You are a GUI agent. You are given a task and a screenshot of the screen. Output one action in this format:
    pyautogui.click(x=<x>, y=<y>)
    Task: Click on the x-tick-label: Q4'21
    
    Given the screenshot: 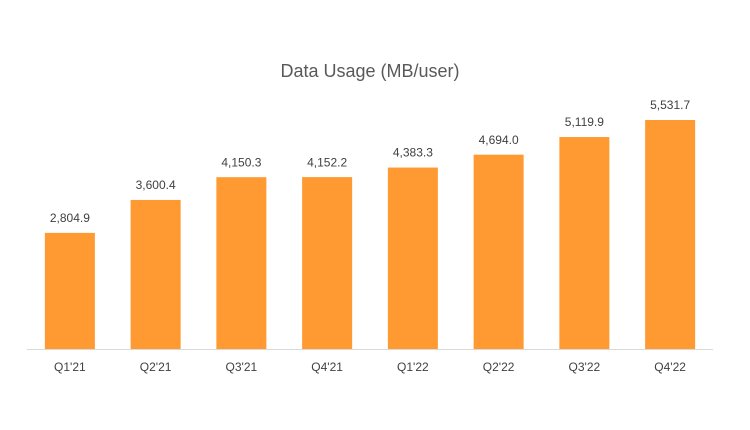 What is the action you would take?
    pyautogui.click(x=327, y=367)
    